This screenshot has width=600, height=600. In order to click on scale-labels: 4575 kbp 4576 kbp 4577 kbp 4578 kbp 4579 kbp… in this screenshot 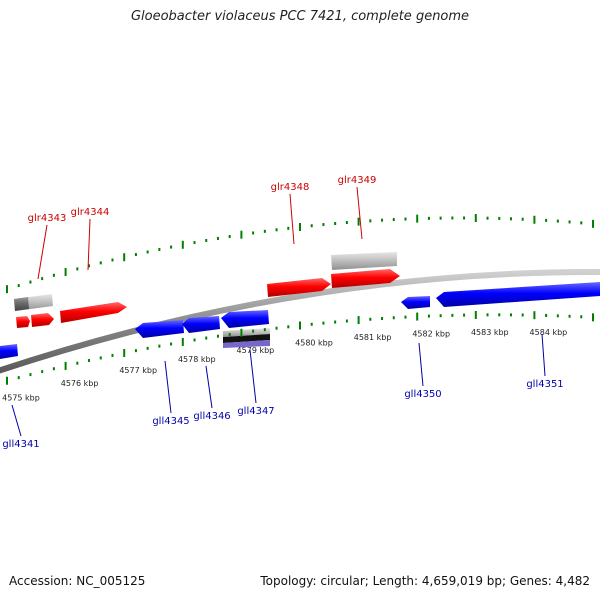, I will do `click(284, 365)`.